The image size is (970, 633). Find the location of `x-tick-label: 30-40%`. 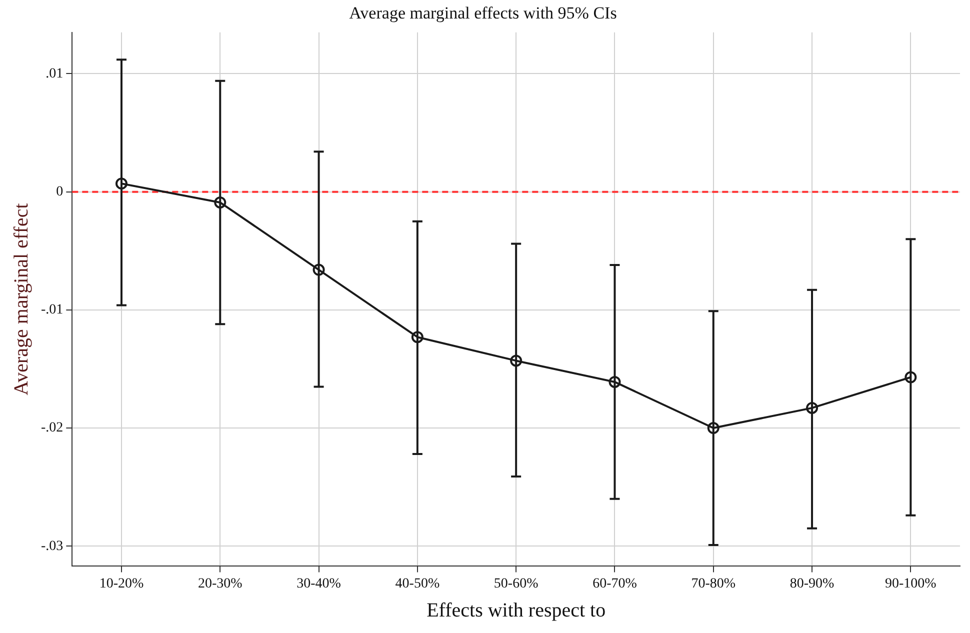

x-tick-label: 30-40% is located at coordinates (319, 584).